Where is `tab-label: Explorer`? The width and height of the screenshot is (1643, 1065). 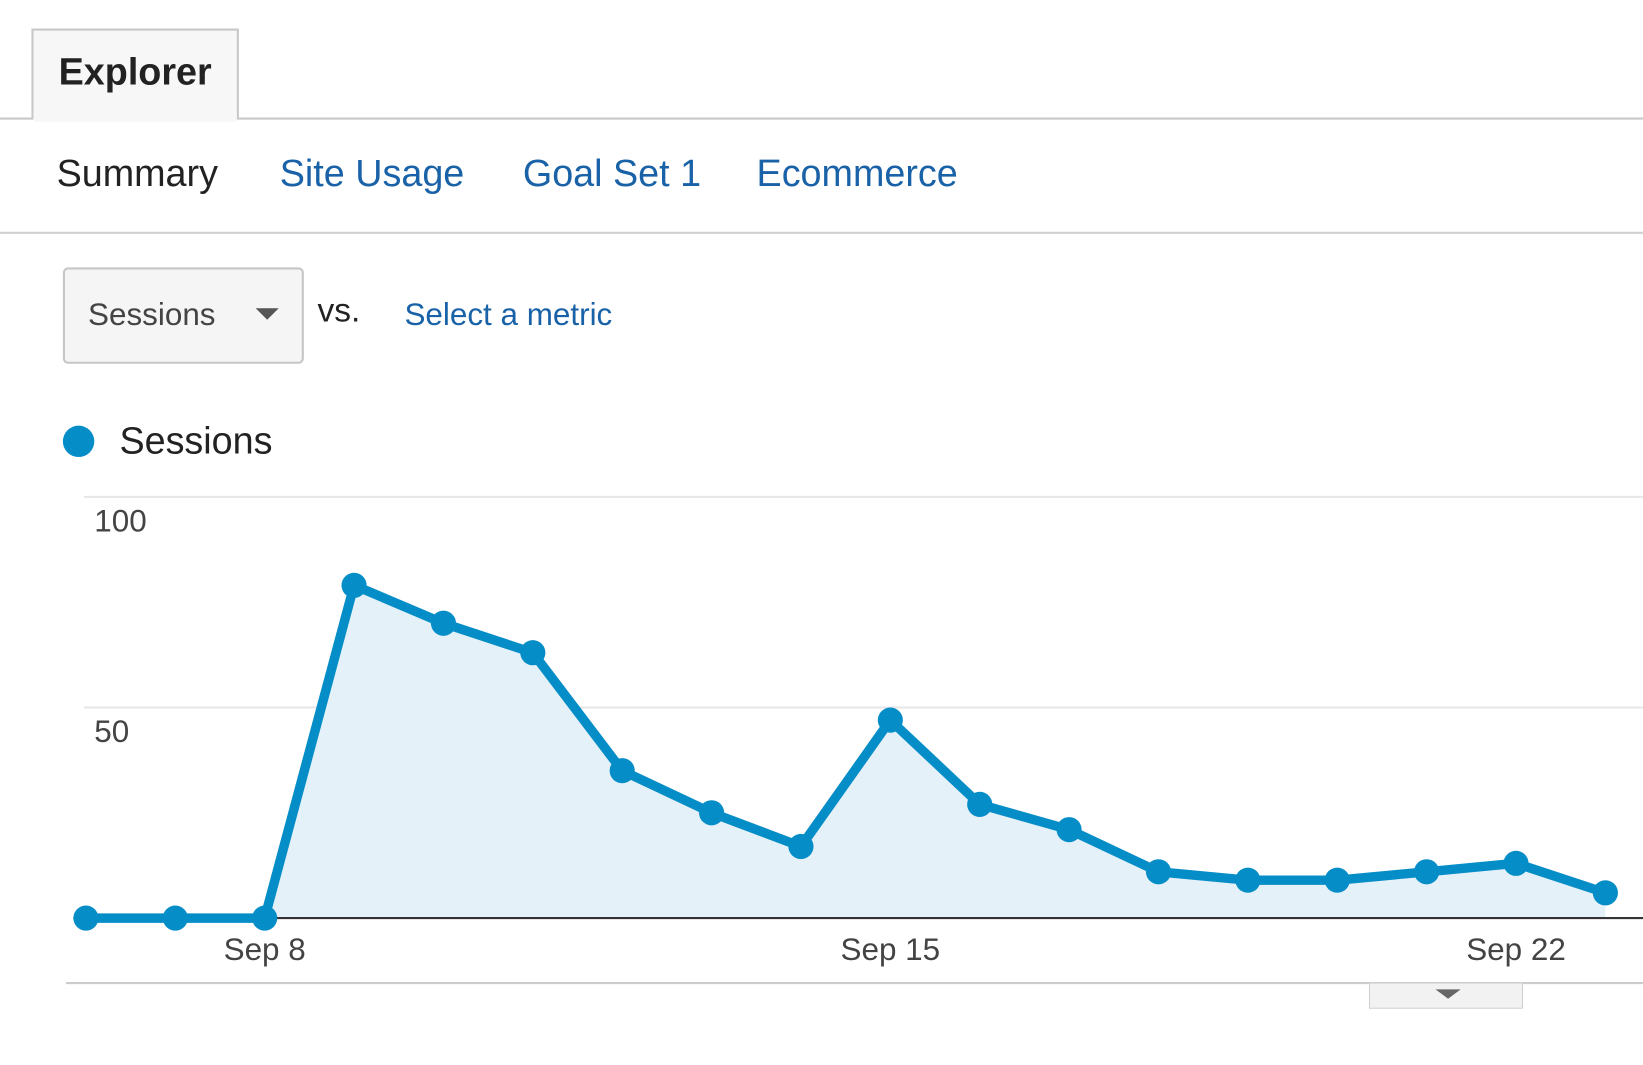
tab-label: Explorer is located at coordinates (135, 72).